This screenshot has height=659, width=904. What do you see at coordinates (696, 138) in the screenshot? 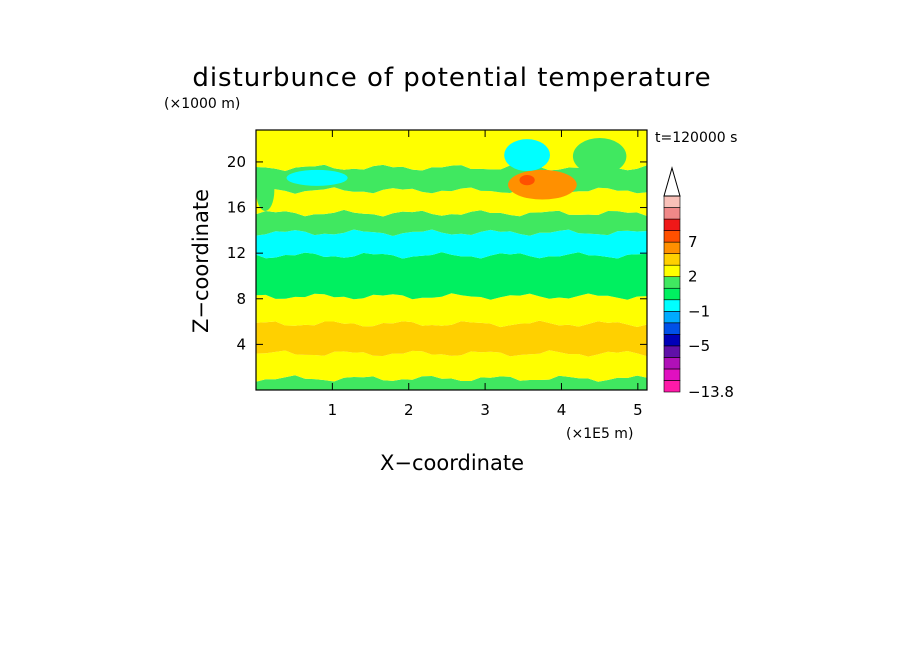
I see `time-label: t=120000 s` at bounding box center [696, 138].